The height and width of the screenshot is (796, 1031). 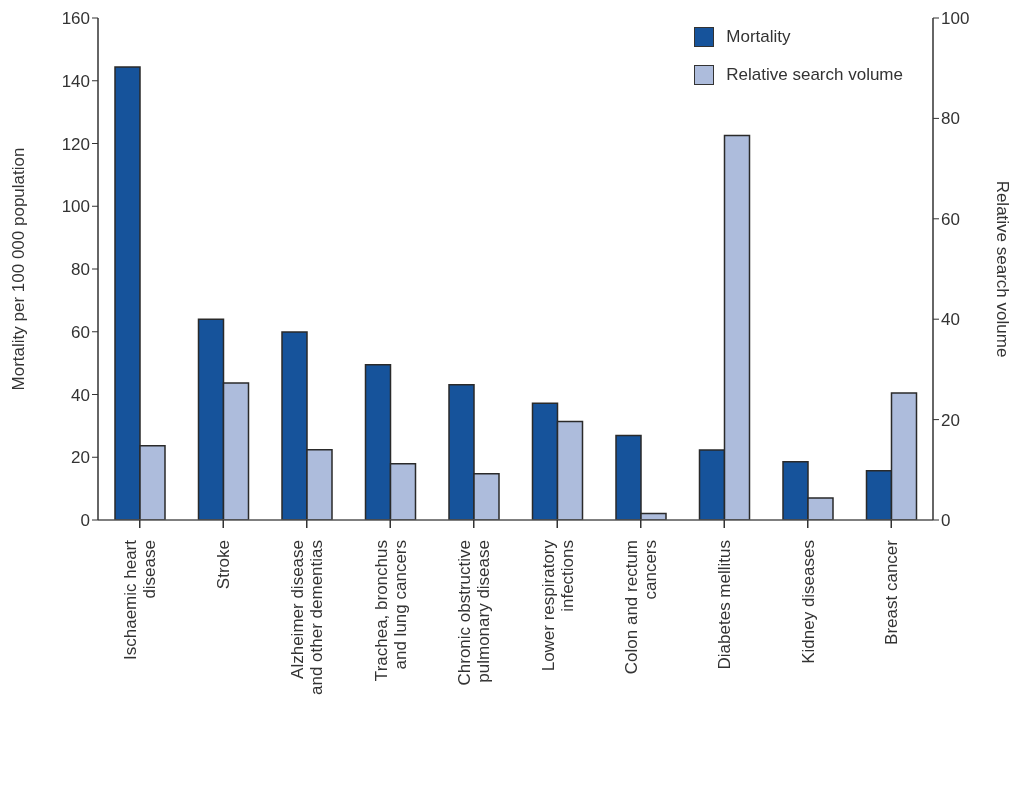 What do you see at coordinates (641, 607) in the screenshot?
I see `x-tick-label: Colon and rectum cancers` at bounding box center [641, 607].